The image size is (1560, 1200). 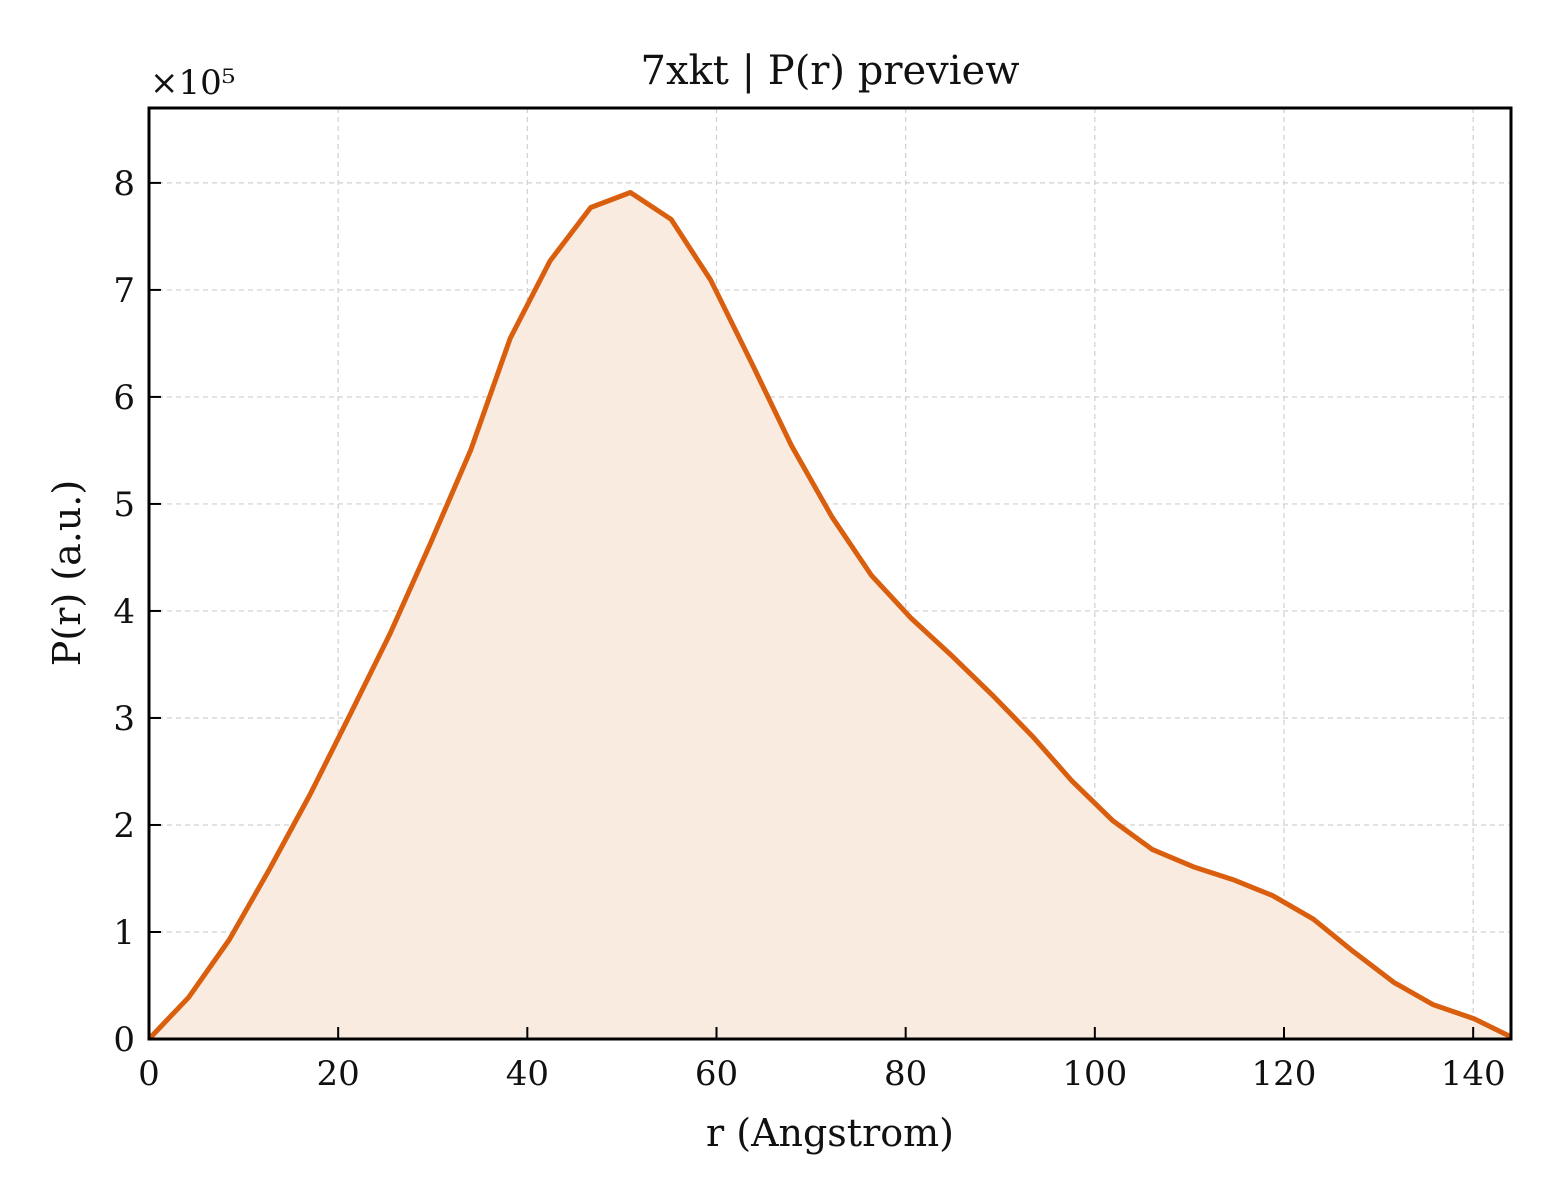 What do you see at coordinates (192, 83) in the screenshot?
I see `y-scale-label: ×10⁵` at bounding box center [192, 83].